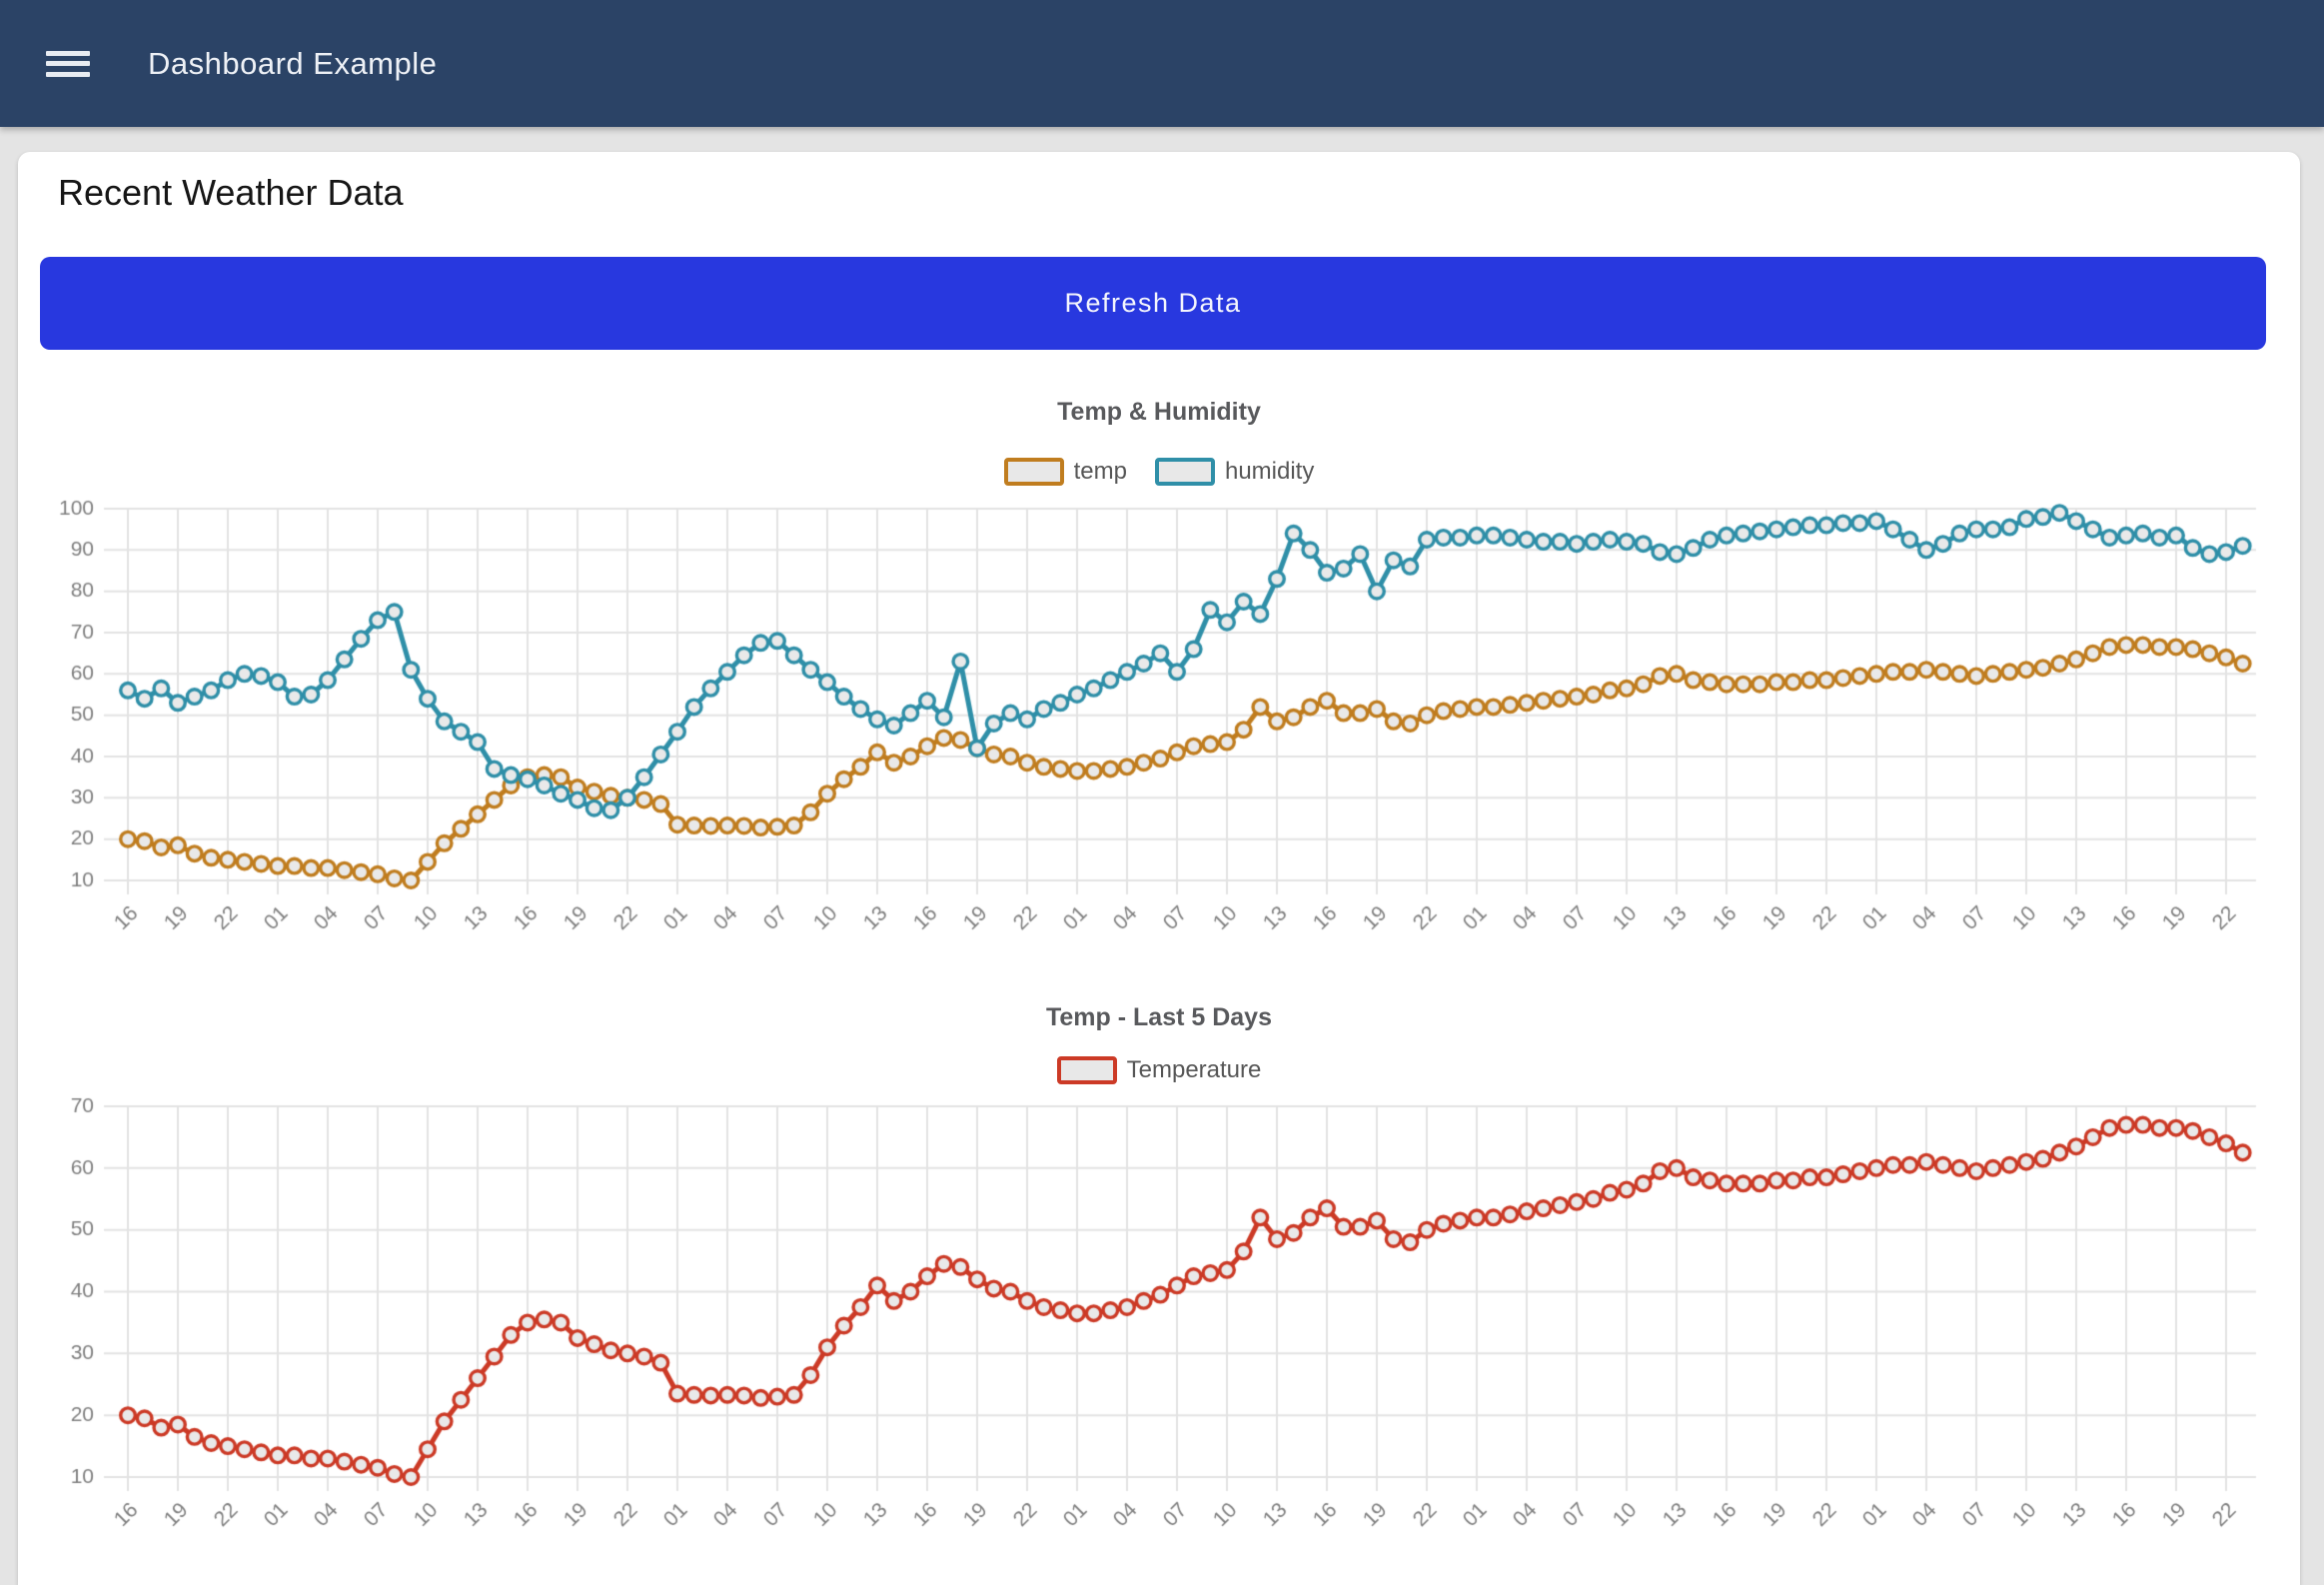  Describe the element at coordinates (231, 192) in the screenshot. I see `page-title: Recent Weather Data` at that location.